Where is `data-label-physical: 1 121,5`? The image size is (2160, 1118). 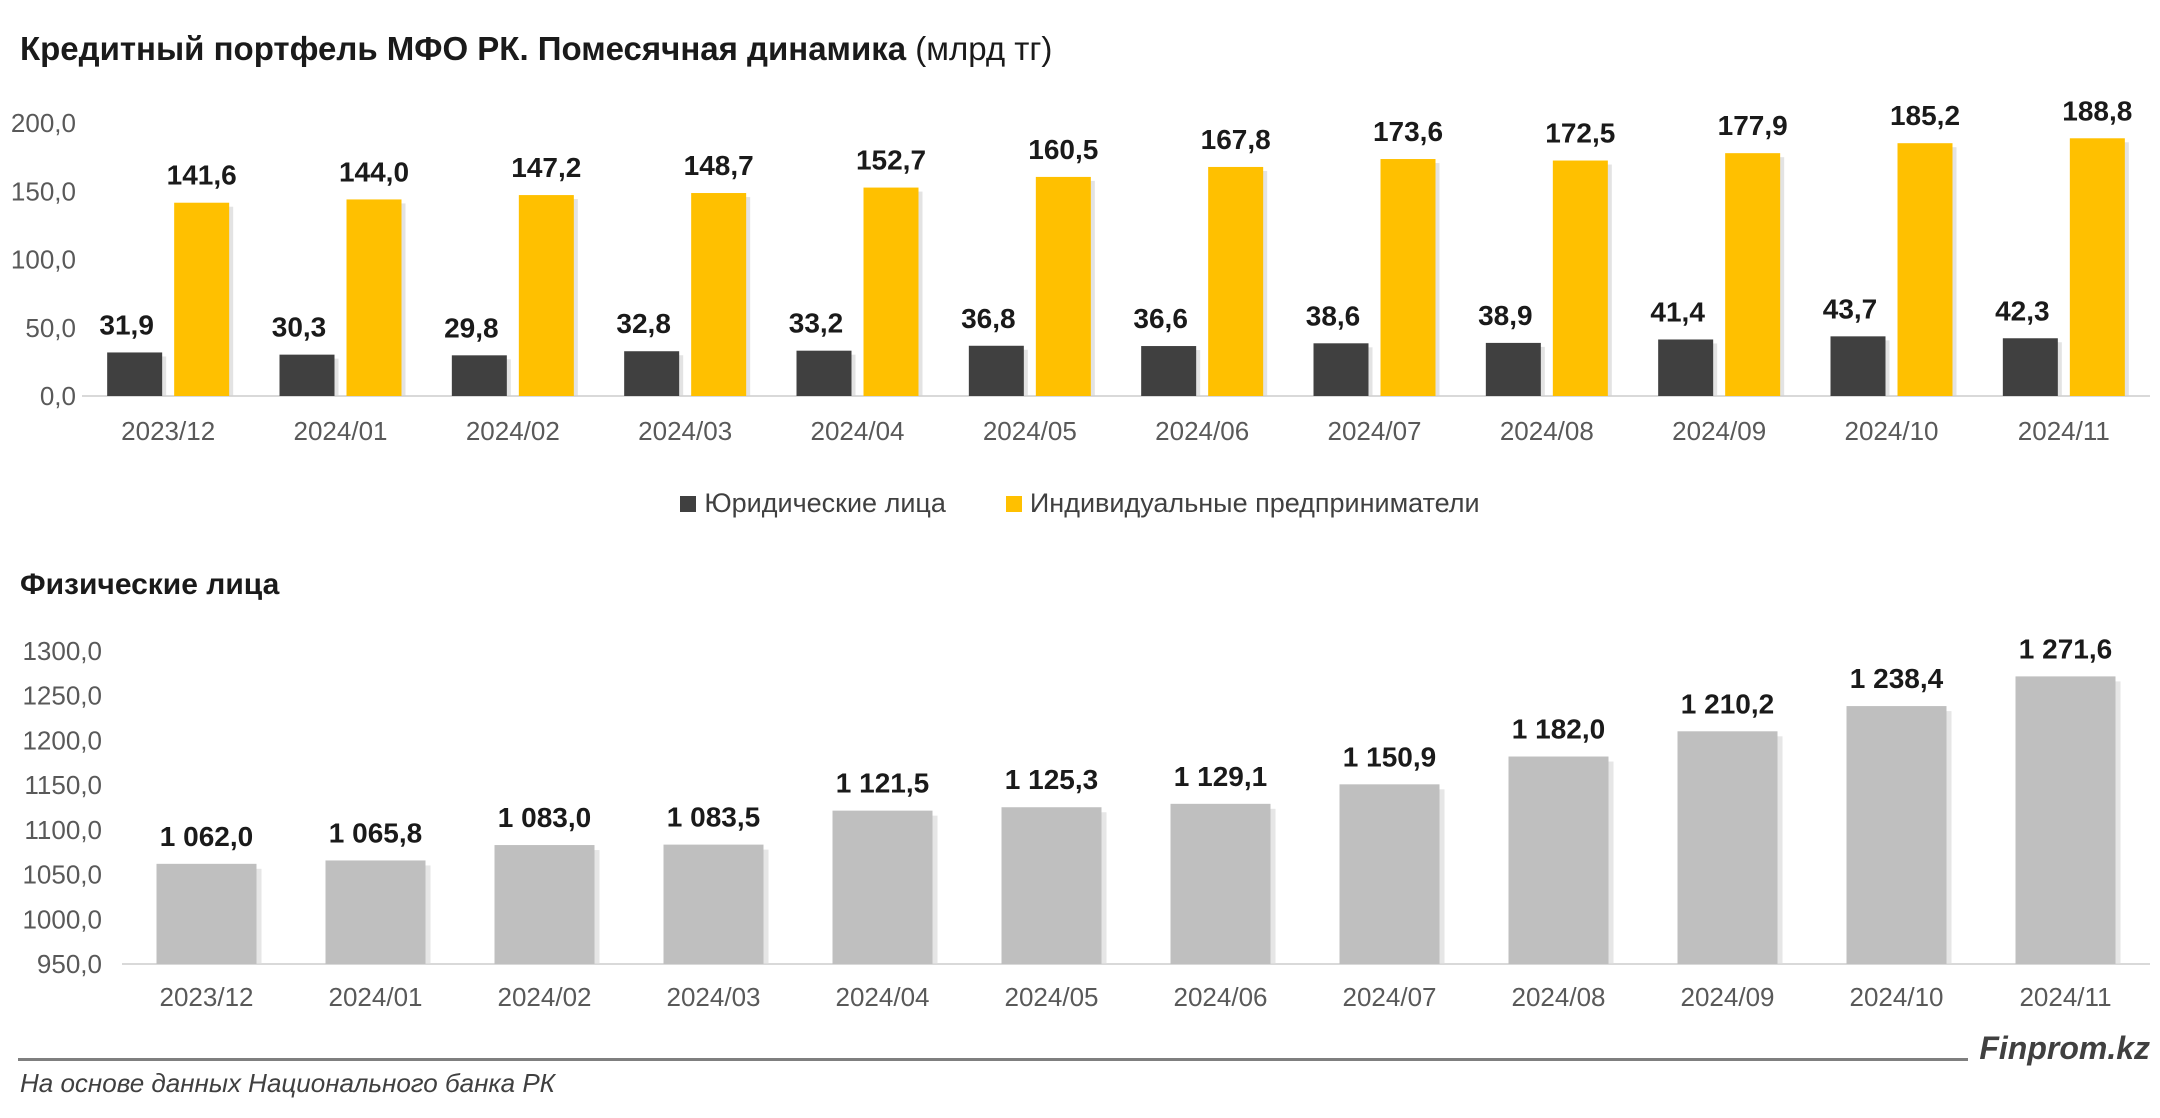 data-label-physical: 1 121,5 is located at coordinates (882, 783).